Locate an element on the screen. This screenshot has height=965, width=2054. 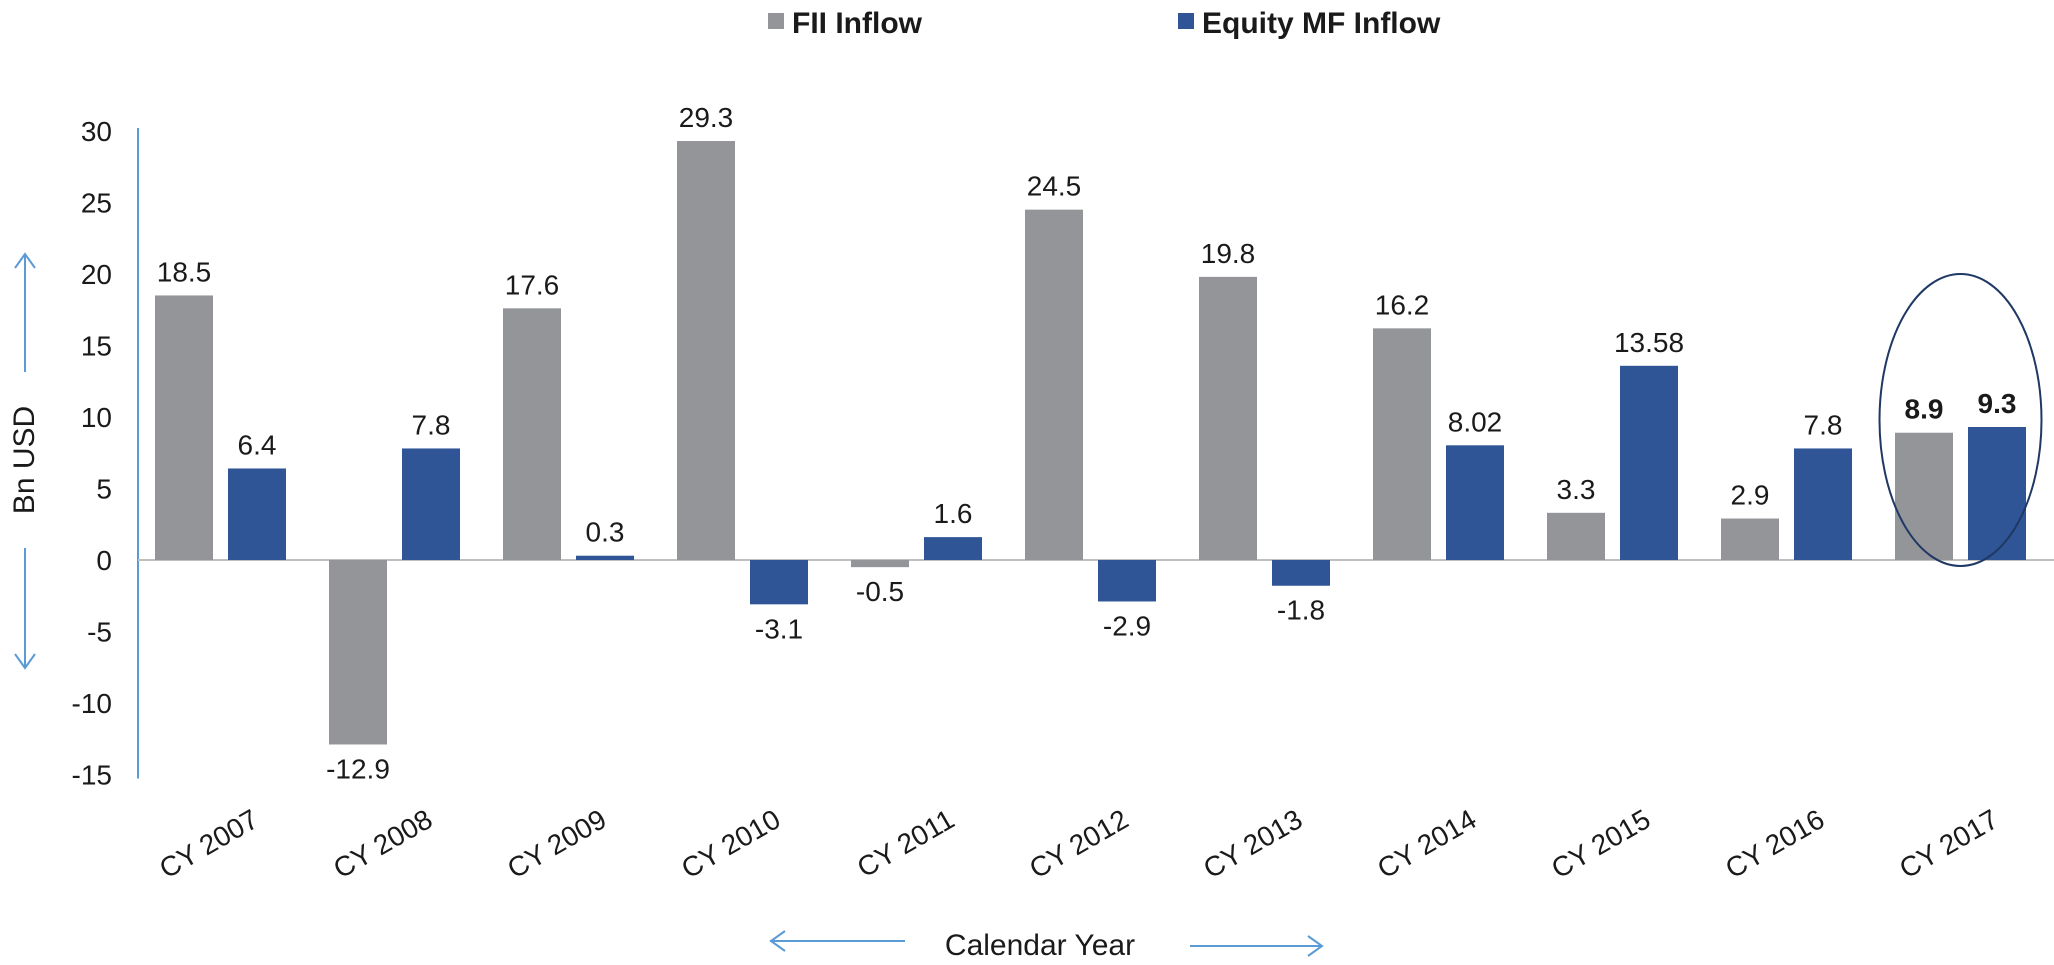
x-tick-label: CY 2016 is located at coordinates (1774, 843).